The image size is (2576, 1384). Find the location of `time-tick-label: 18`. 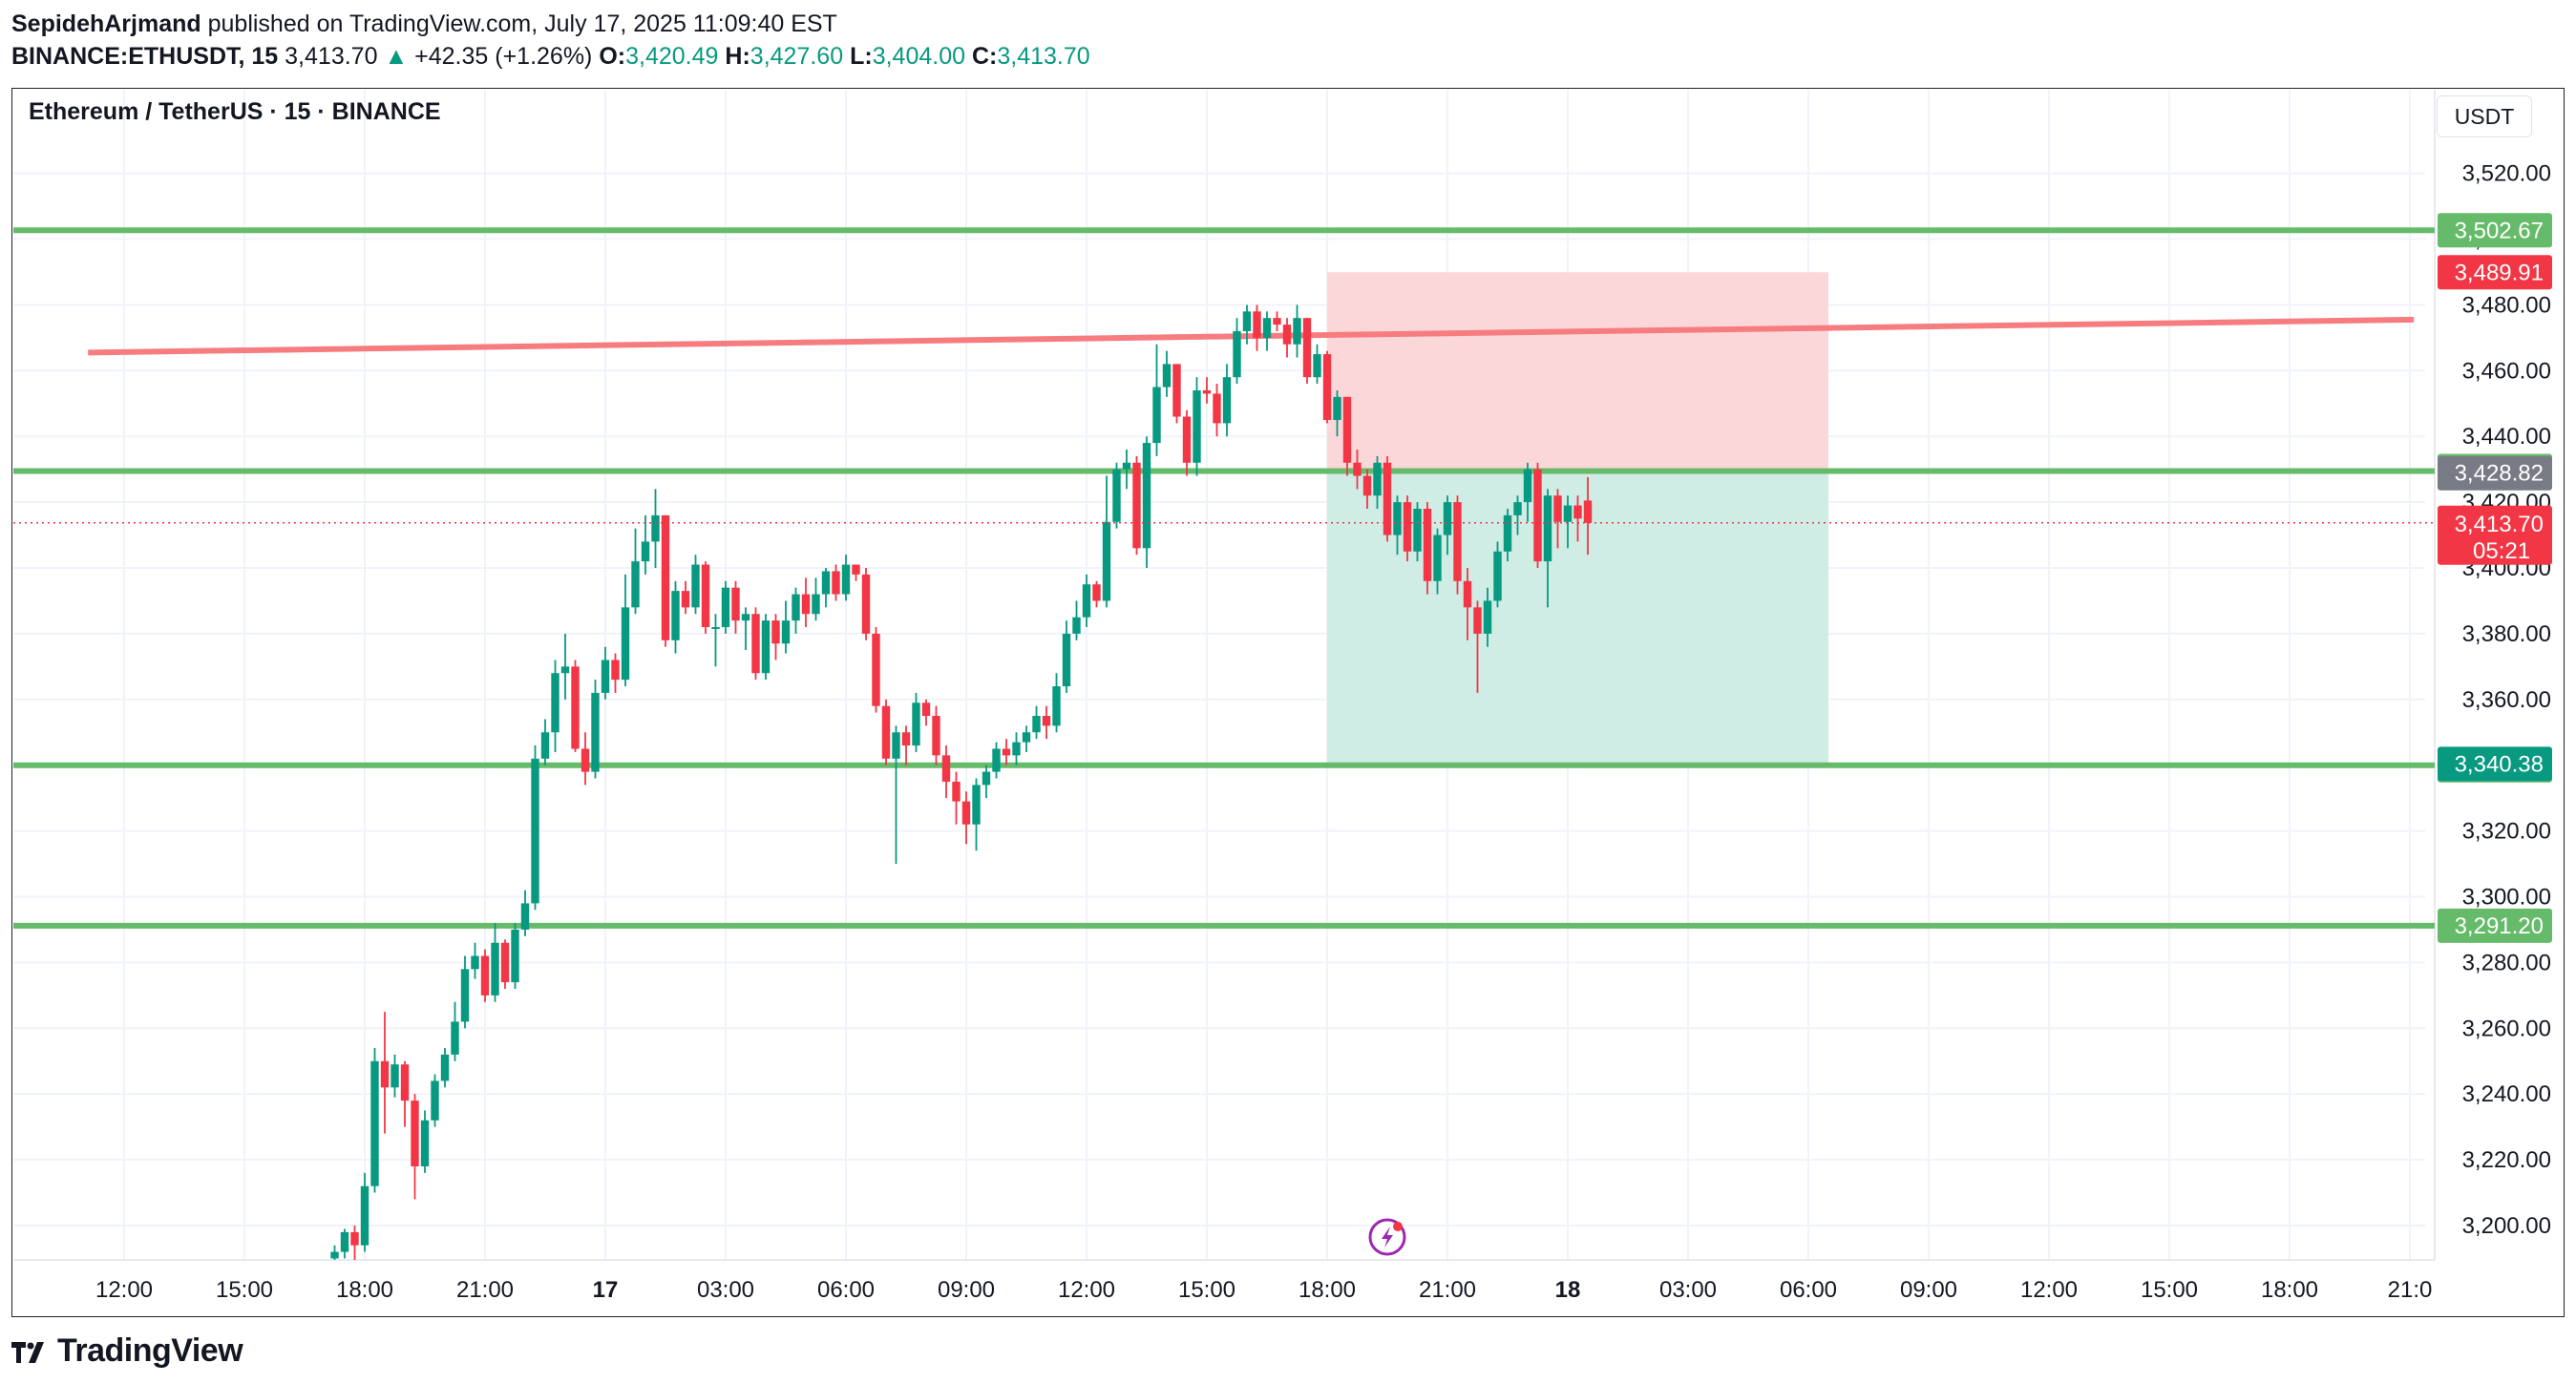

time-tick-label: 18 is located at coordinates (1568, 1290).